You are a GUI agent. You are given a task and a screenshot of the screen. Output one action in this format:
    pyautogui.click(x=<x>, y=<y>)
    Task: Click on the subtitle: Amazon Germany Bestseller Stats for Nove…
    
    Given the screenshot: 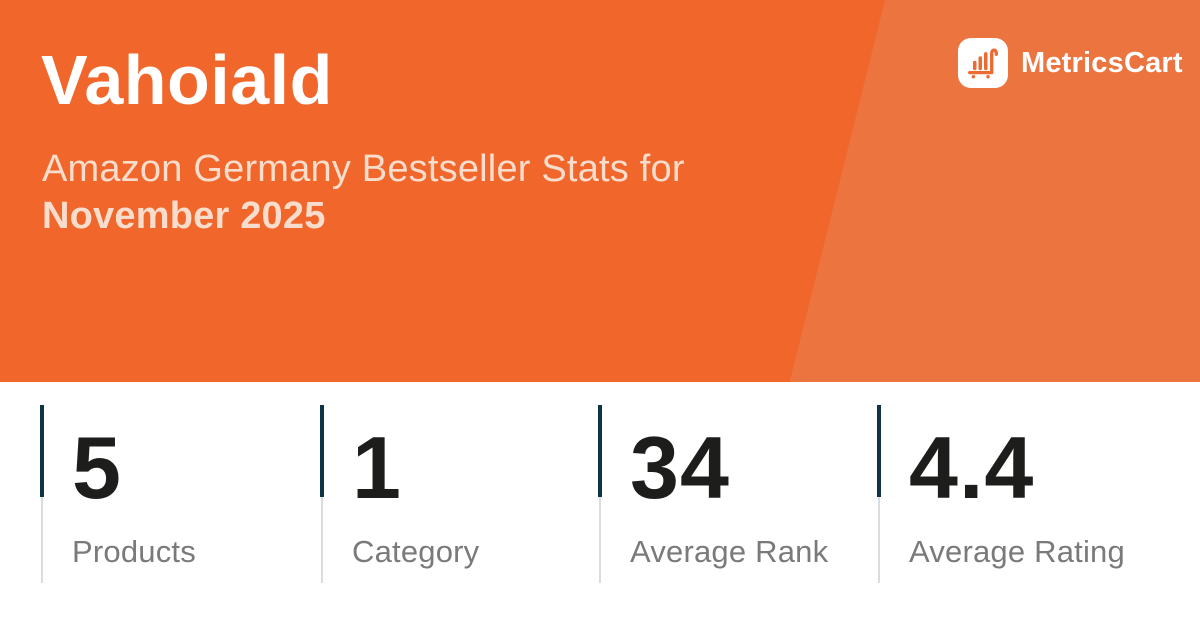 What is the action you would take?
    pyautogui.click(x=363, y=193)
    